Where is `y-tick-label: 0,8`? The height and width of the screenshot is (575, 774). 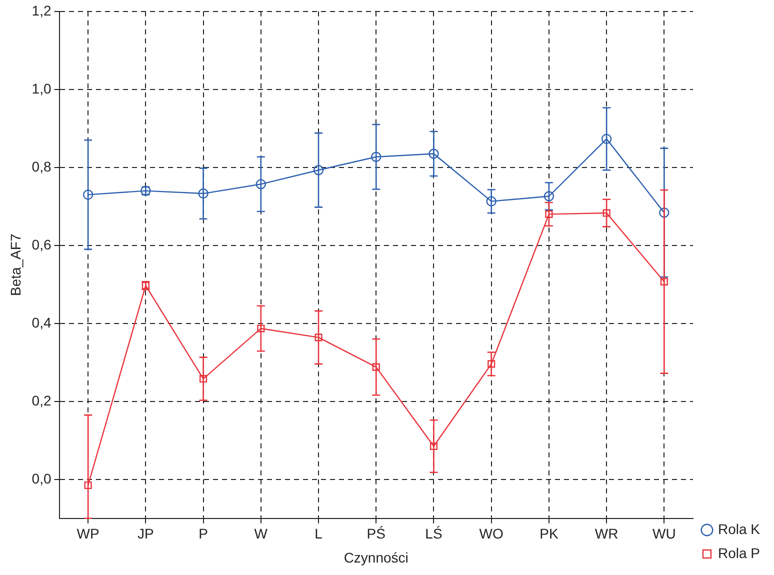 y-tick-label: 0,8 is located at coordinates (42, 166).